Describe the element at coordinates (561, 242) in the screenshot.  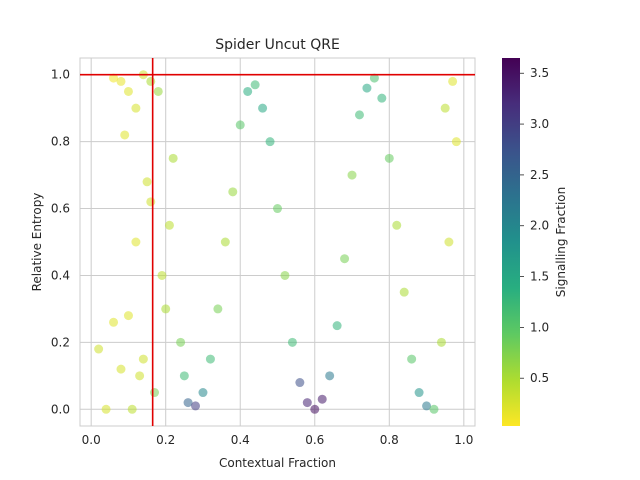
I see `colorbar-label: Signalling Fraction` at that location.